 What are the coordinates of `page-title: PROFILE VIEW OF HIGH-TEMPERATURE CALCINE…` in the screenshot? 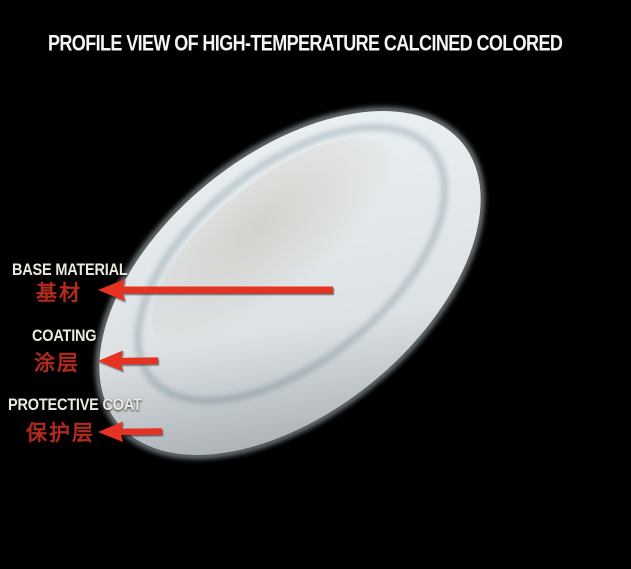 It's located at (305, 43).